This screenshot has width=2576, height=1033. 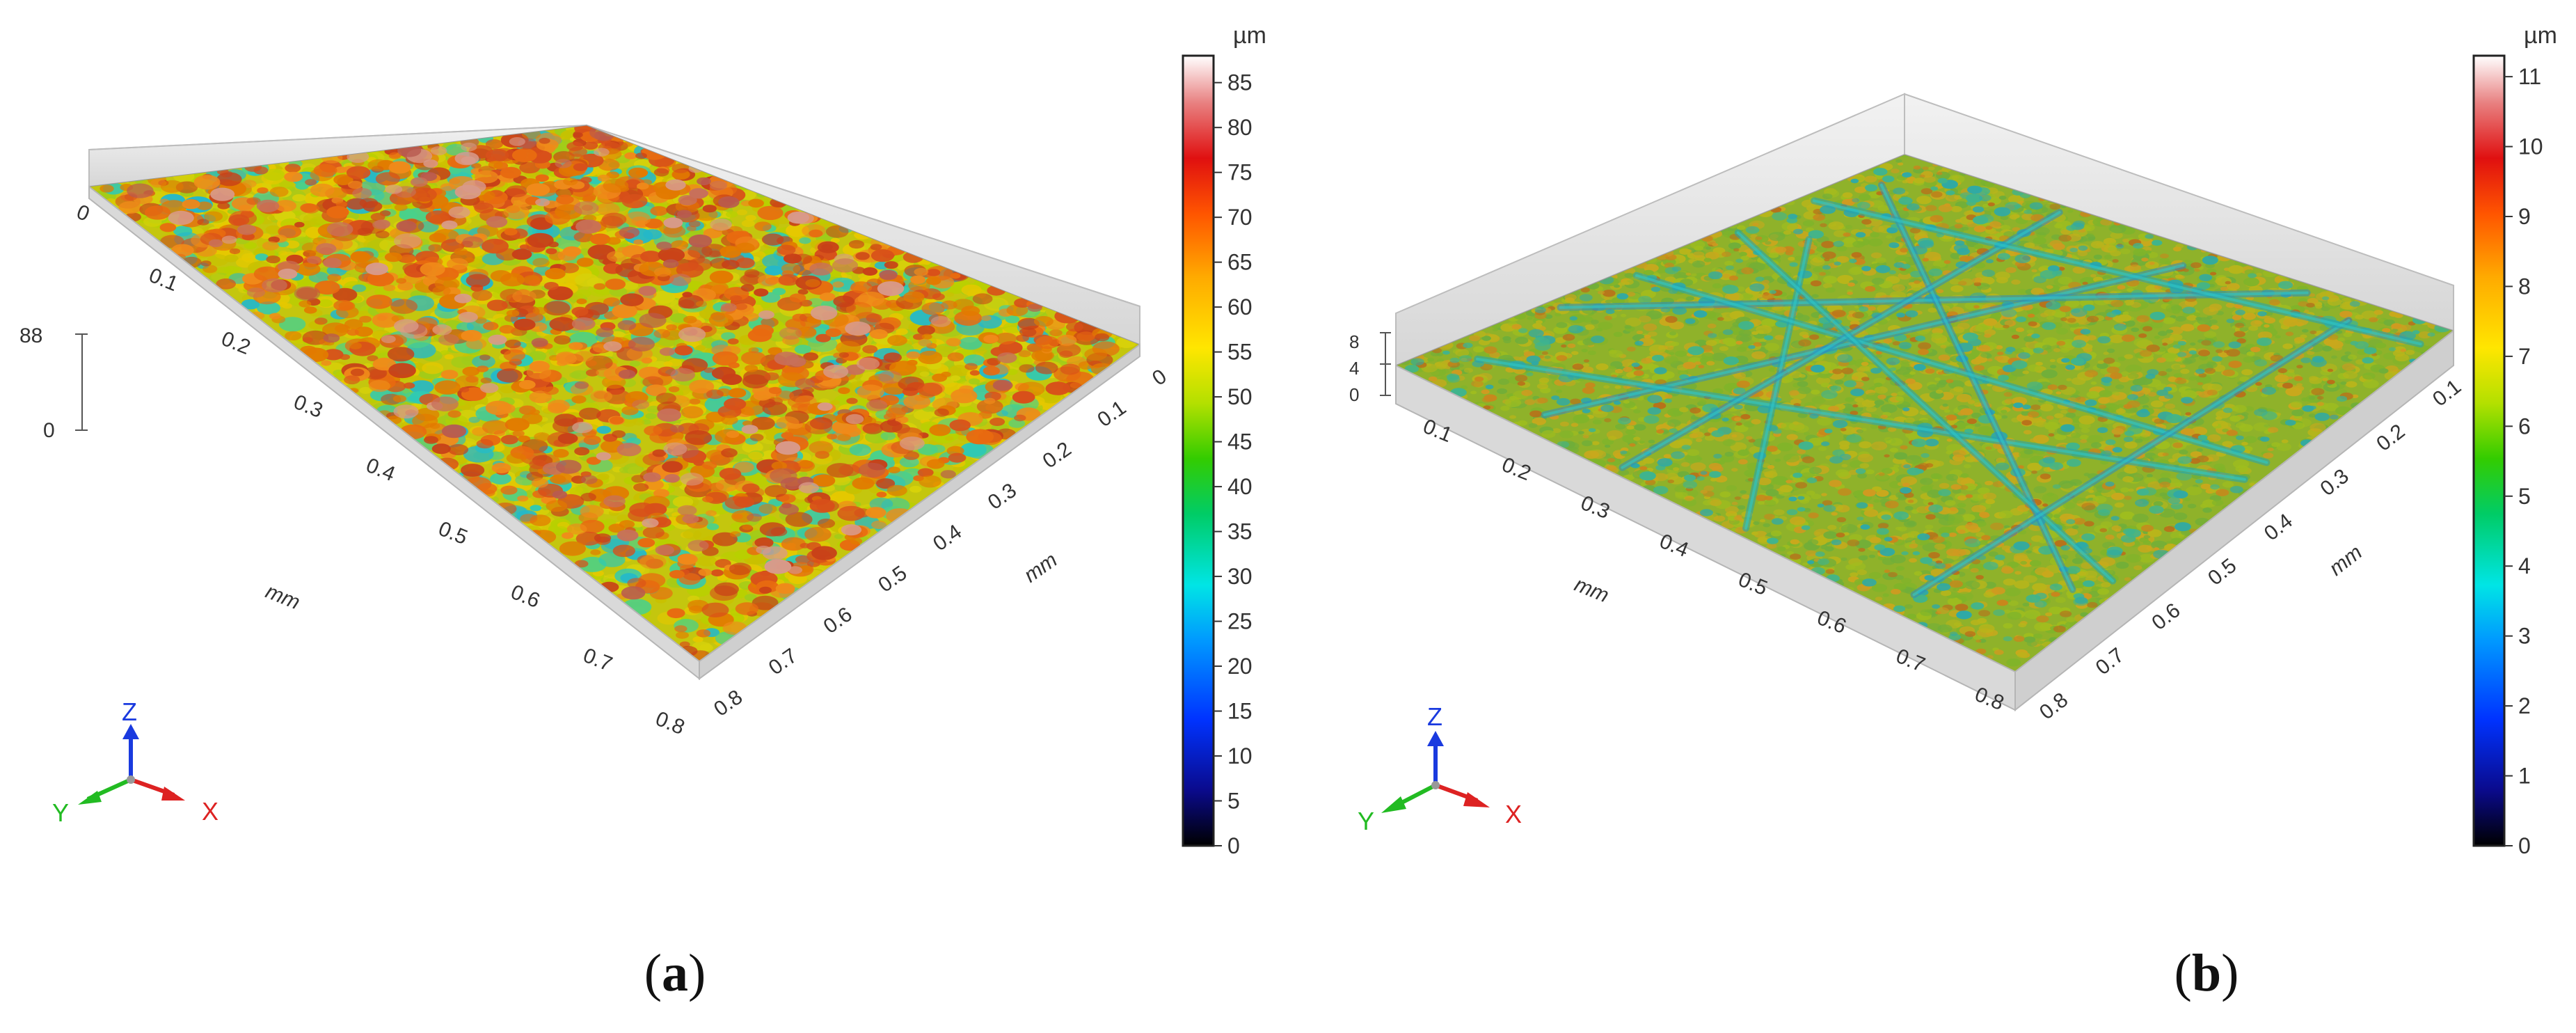 I want to click on colorbar-unit-a: µm, so click(x=1249, y=35).